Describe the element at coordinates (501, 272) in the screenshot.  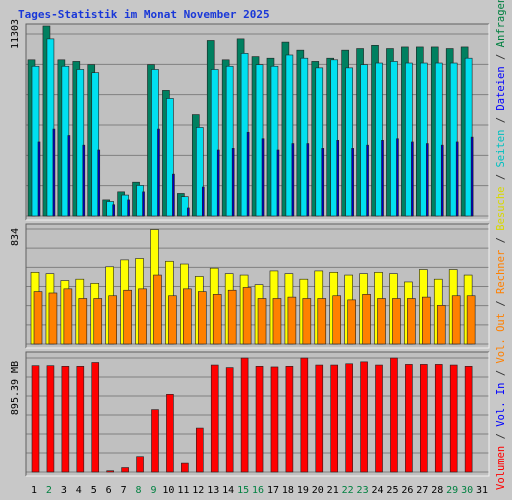
I see `legend-item-6: Rechner` at that location.